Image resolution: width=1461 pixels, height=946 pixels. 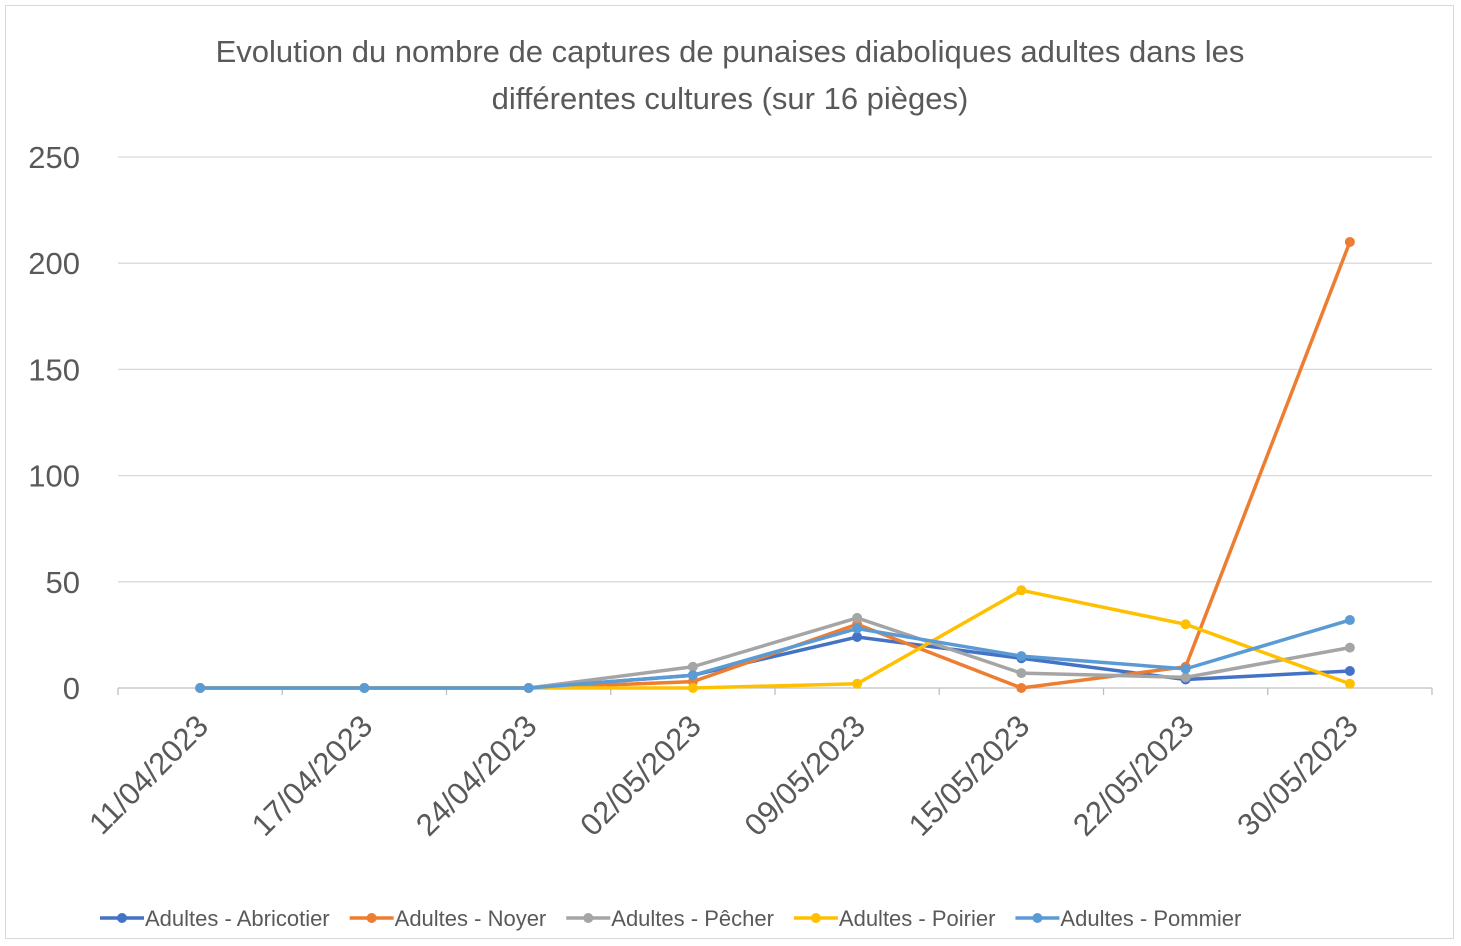 What do you see at coordinates (54, 157) in the screenshot?
I see `y-tick-label: 250` at bounding box center [54, 157].